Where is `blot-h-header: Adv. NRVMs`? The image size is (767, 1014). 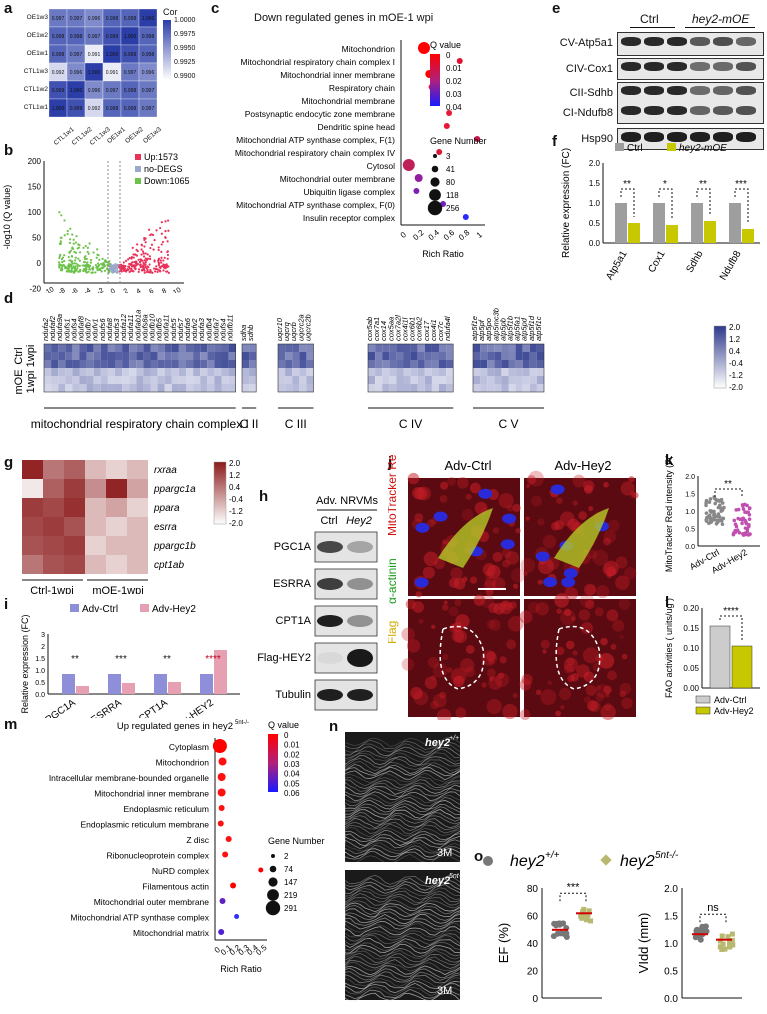
blot-h-header: Adv. NRVMs is located at coordinates (347, 501).